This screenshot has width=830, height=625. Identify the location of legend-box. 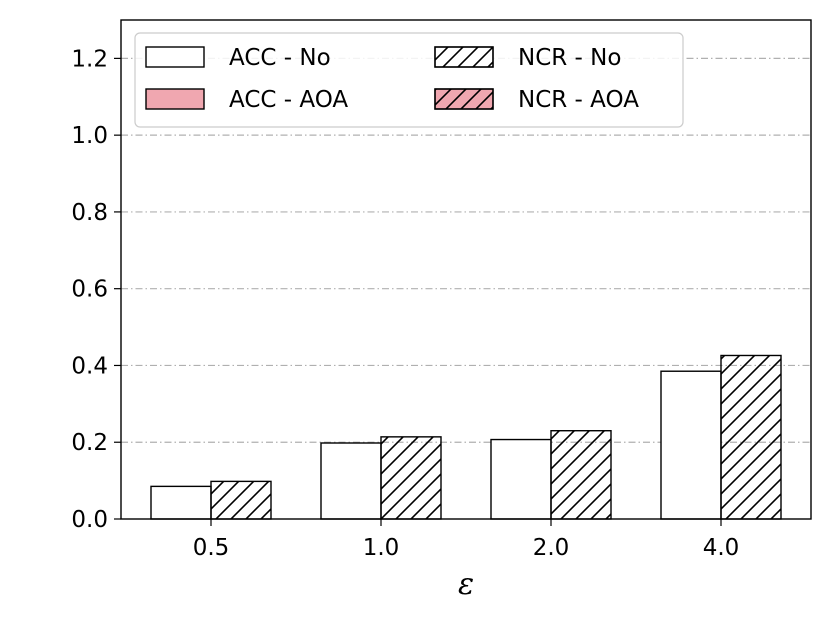
(409, 80).